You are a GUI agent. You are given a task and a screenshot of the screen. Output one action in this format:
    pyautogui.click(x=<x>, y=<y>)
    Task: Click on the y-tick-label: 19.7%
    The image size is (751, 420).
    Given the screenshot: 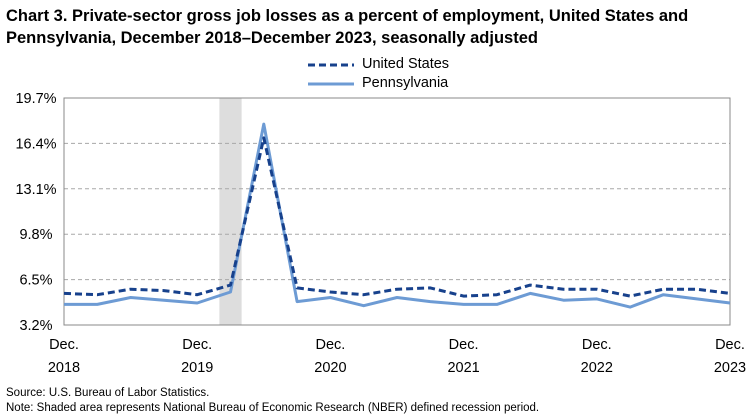 What is the action you would take?
    pyautogui.click(x=35, y=99)
    